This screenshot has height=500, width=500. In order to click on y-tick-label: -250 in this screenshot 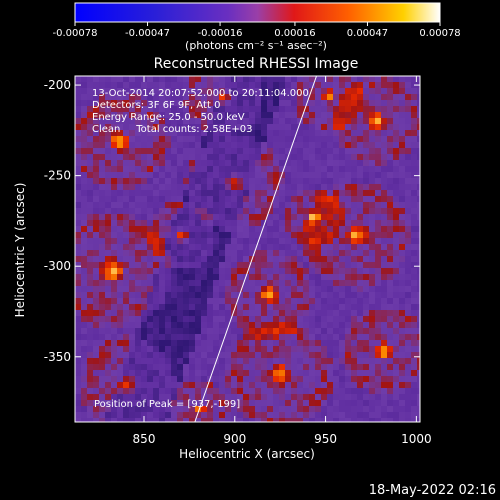, I will do `click(57, 176)`.